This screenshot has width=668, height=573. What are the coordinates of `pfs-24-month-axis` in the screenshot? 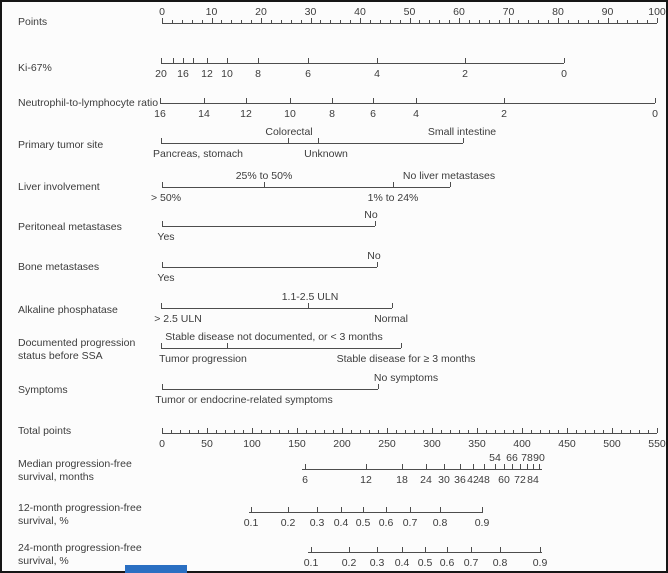 It's located at (425, 552).